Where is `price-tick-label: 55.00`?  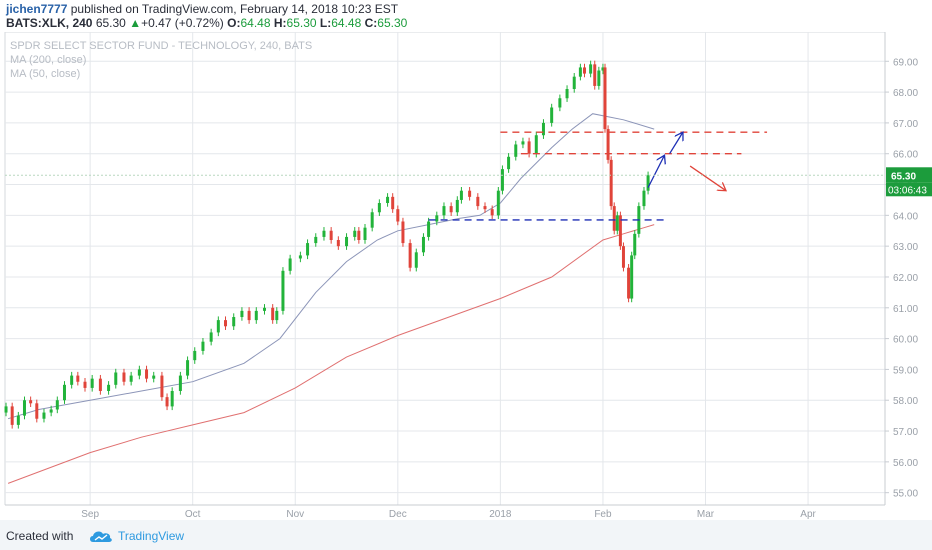
price-tick-label: 55.00 is located at coordinates (905, 494).